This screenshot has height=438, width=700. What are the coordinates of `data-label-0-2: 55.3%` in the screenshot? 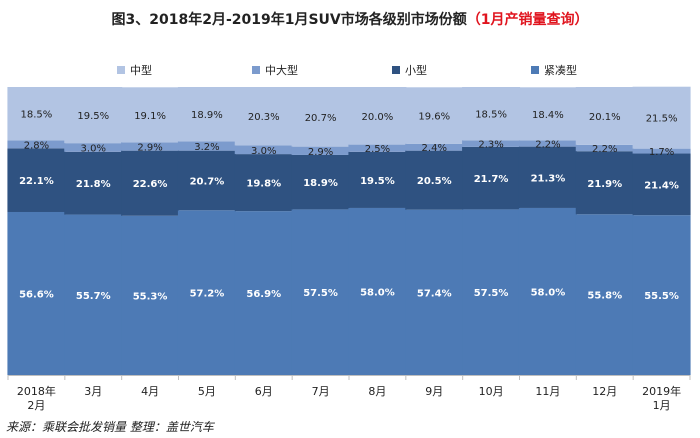 It's located at (150, 296).